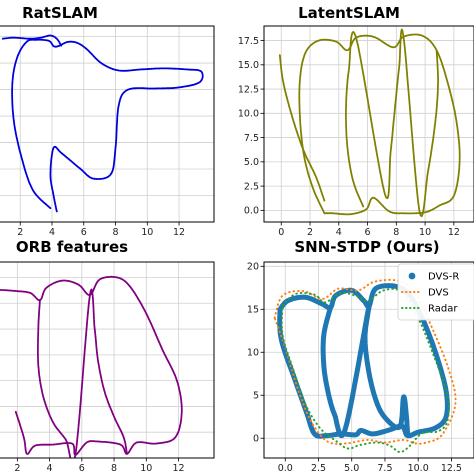 The height and width of the screenshot is (474, 474). What do you see at coordinates (256, 396) in the screenshot?
I see `y-tick-label: 5` at bounding box center [256, 396].